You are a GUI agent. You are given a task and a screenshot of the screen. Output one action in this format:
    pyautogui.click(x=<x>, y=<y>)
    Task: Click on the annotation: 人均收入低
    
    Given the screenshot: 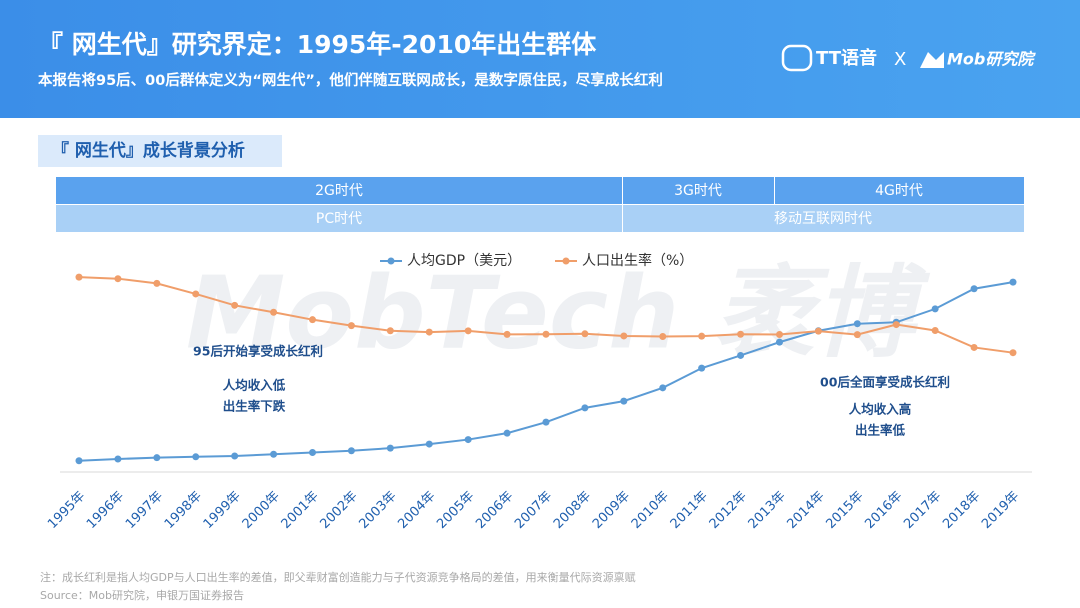 What is the action you would take?
    pyautogui.click(x=254, y=385)
    